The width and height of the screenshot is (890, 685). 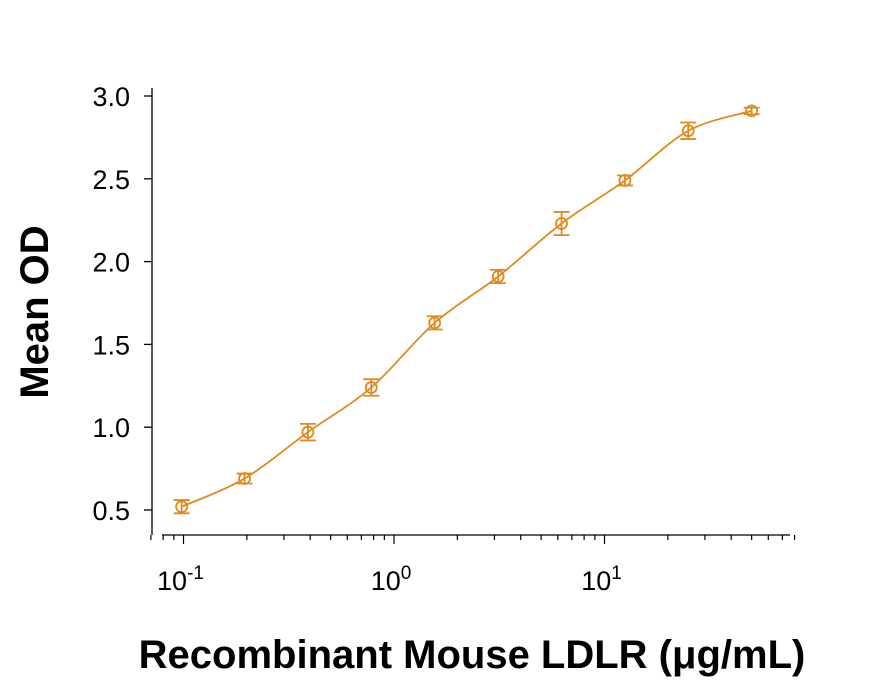 What do you see at coordinates (601, 579) in the screenshot?
I see `x-tick-label: 10¹` at bounding box center [601, 579].